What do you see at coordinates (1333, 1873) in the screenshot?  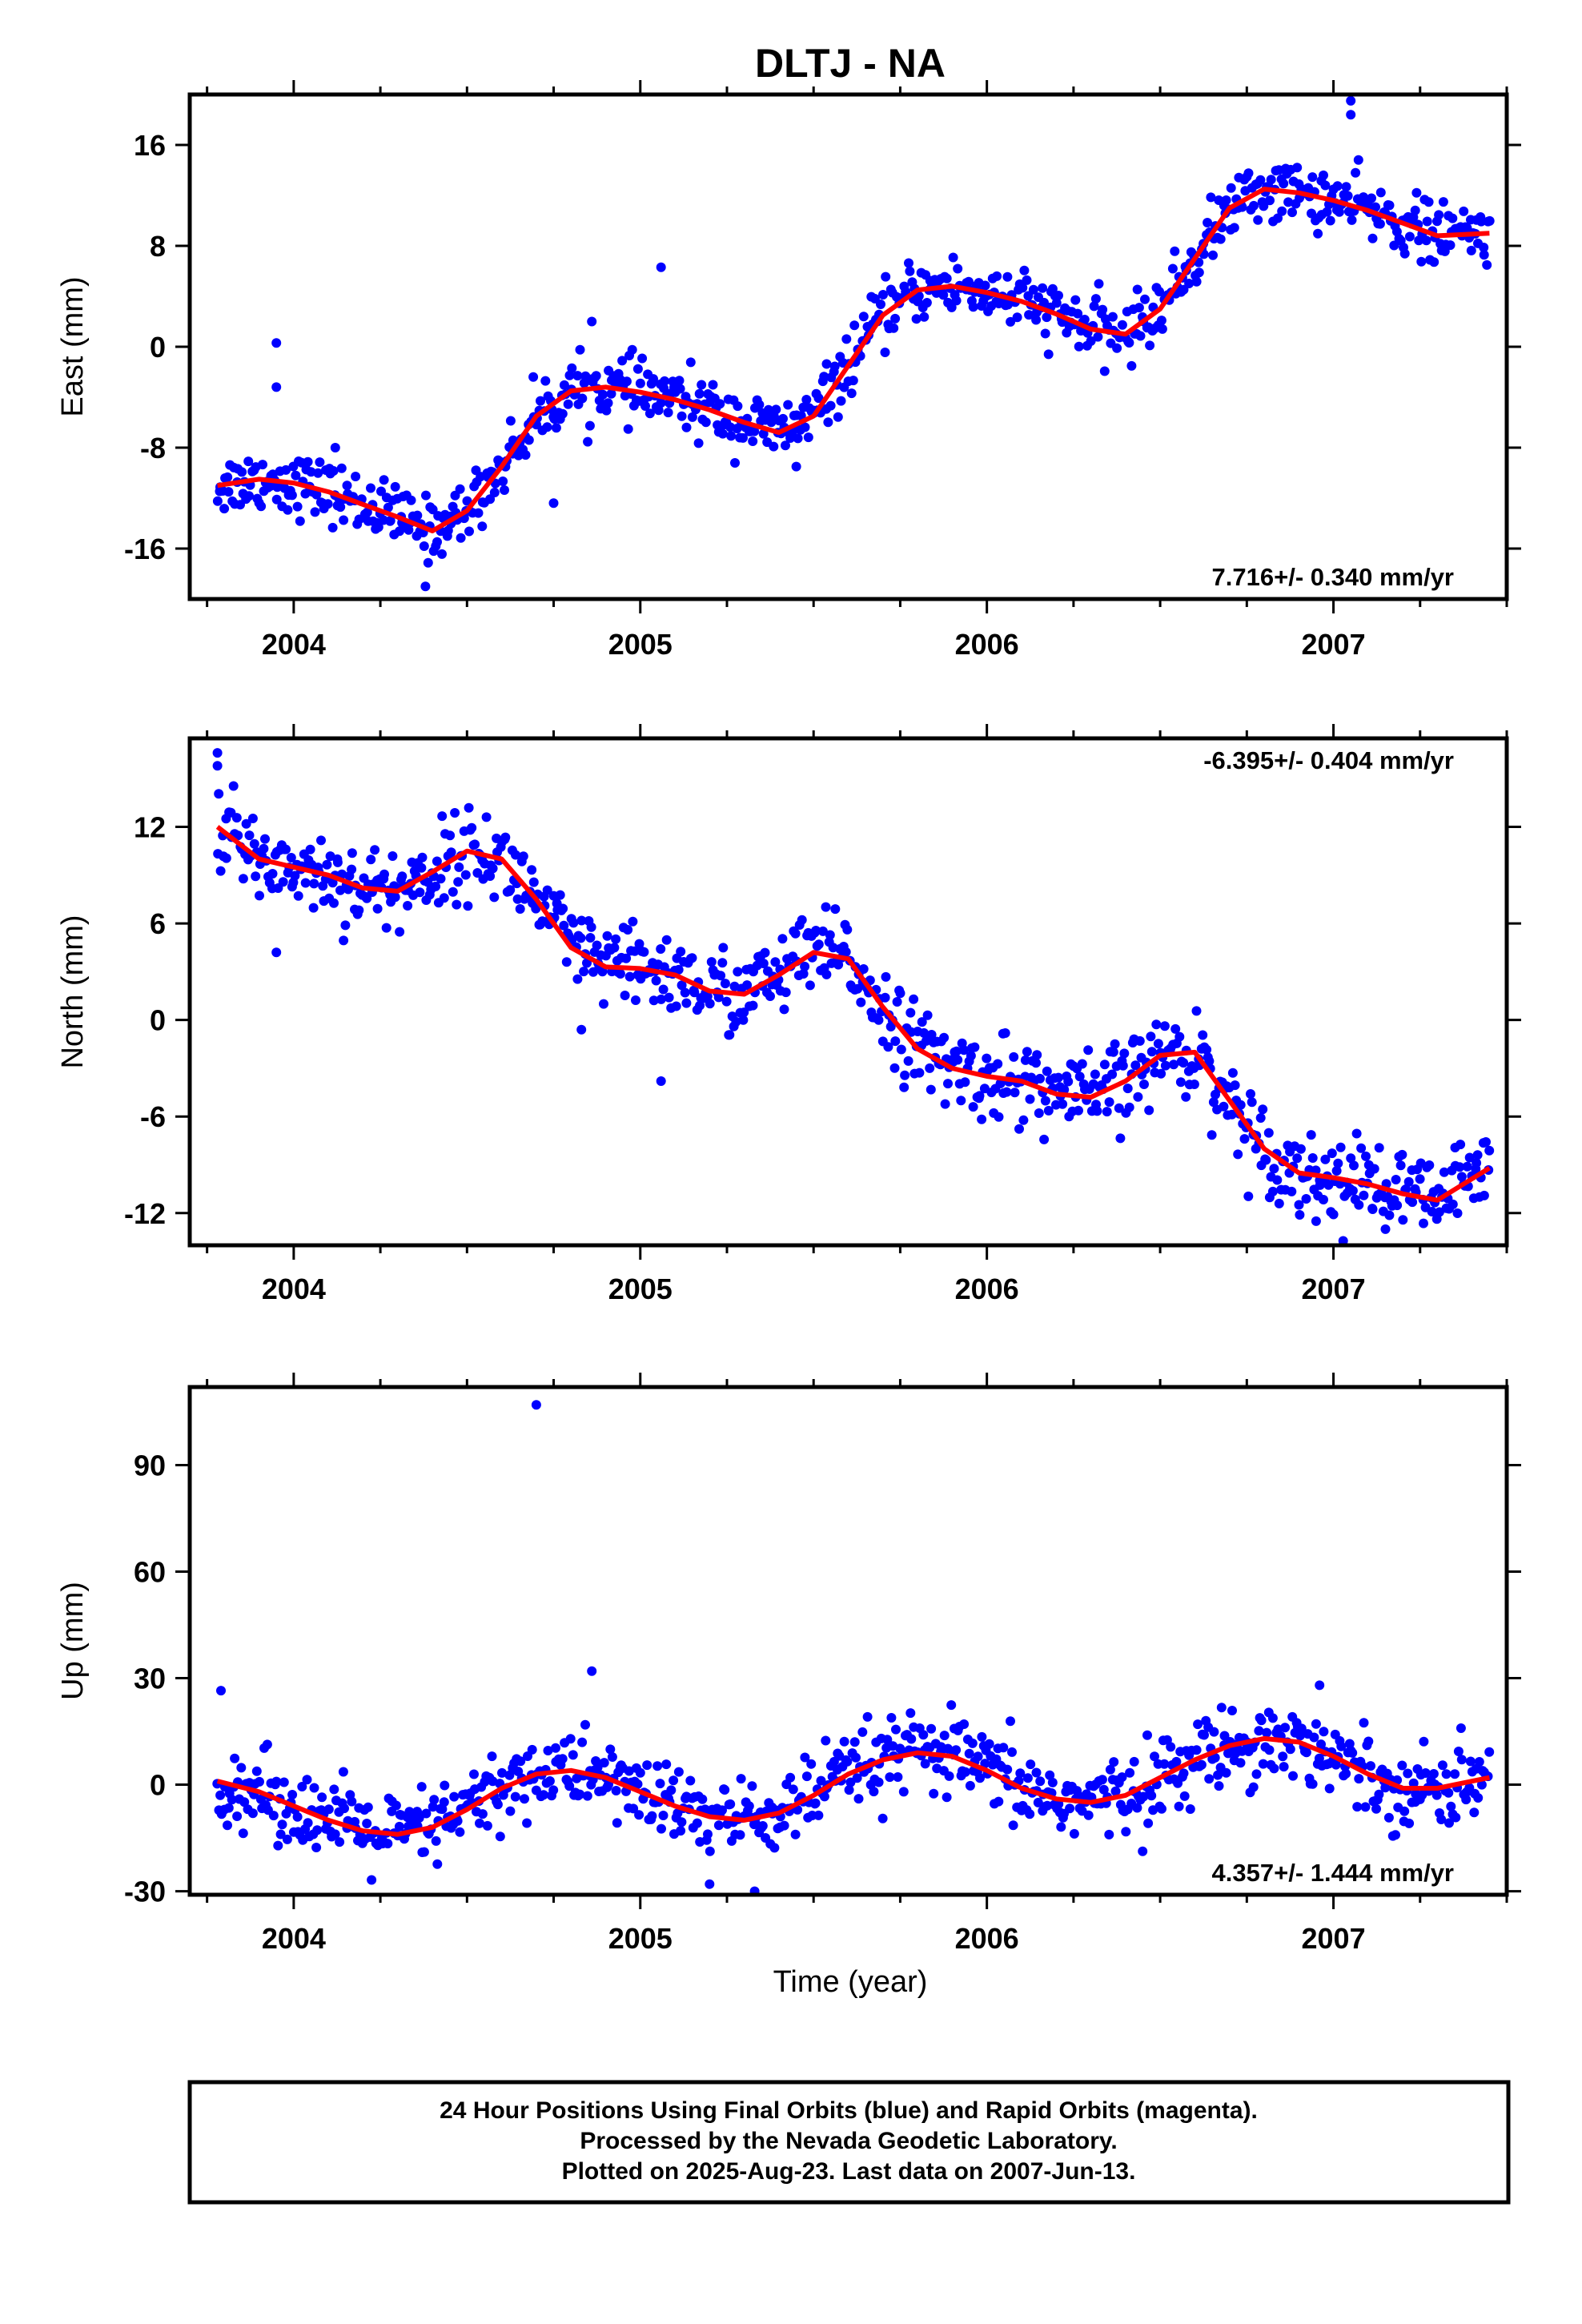 I see `up-rate-label: 4.357+/- 1.444 mm/yr` at bounding box center [1333, 1873].